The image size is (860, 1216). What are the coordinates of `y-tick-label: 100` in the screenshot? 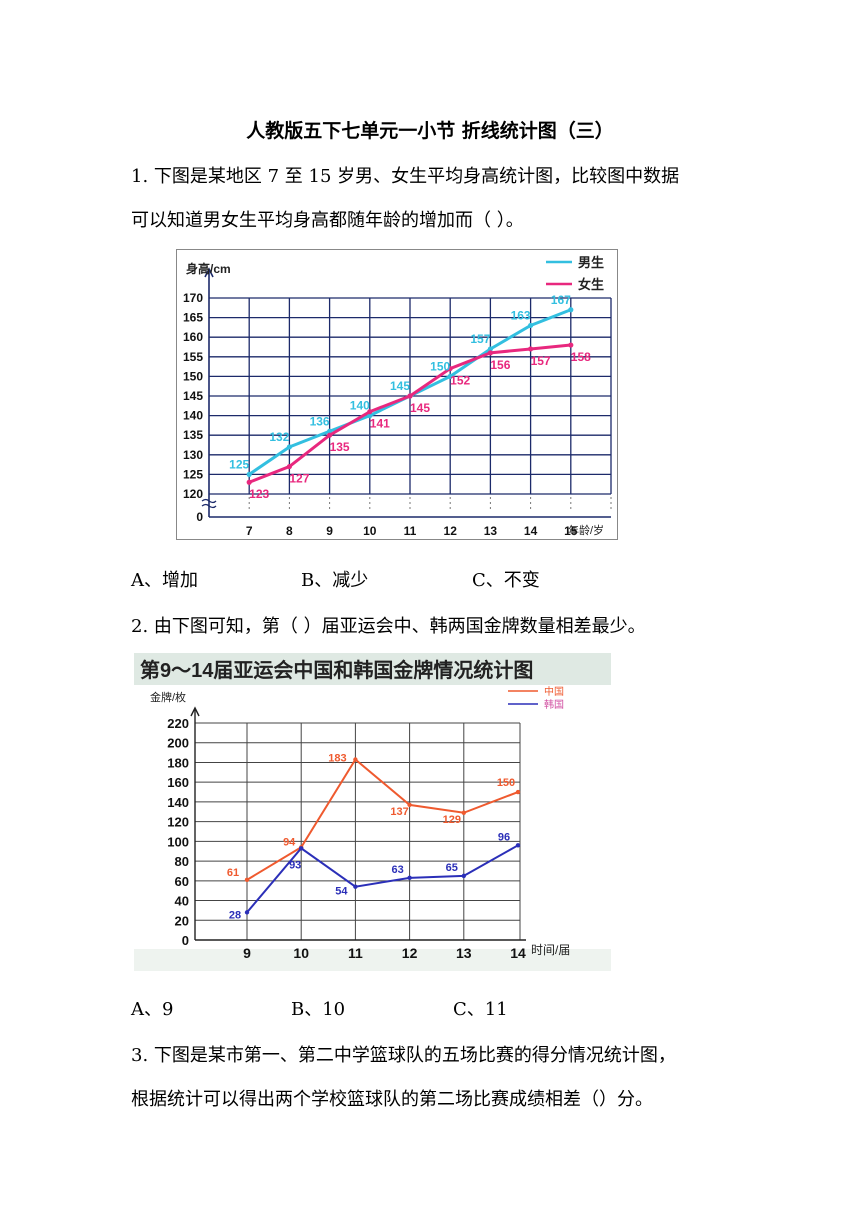 It's located at (178, 841).